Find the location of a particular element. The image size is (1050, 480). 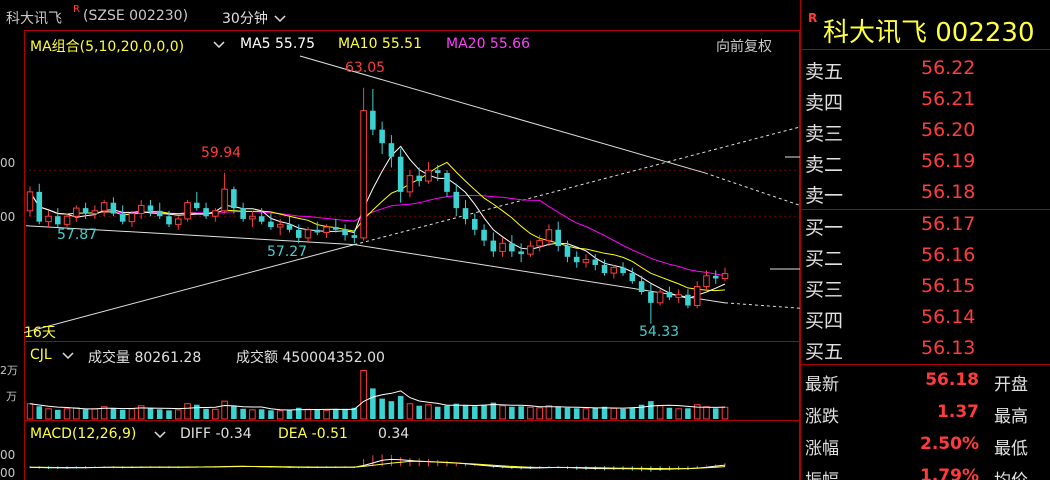

volume-ma-line is located at coordinates (377, 400).